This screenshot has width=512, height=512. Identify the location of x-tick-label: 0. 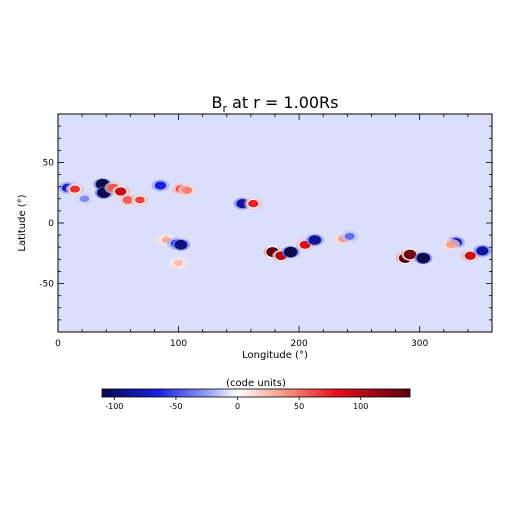
(58, 344).